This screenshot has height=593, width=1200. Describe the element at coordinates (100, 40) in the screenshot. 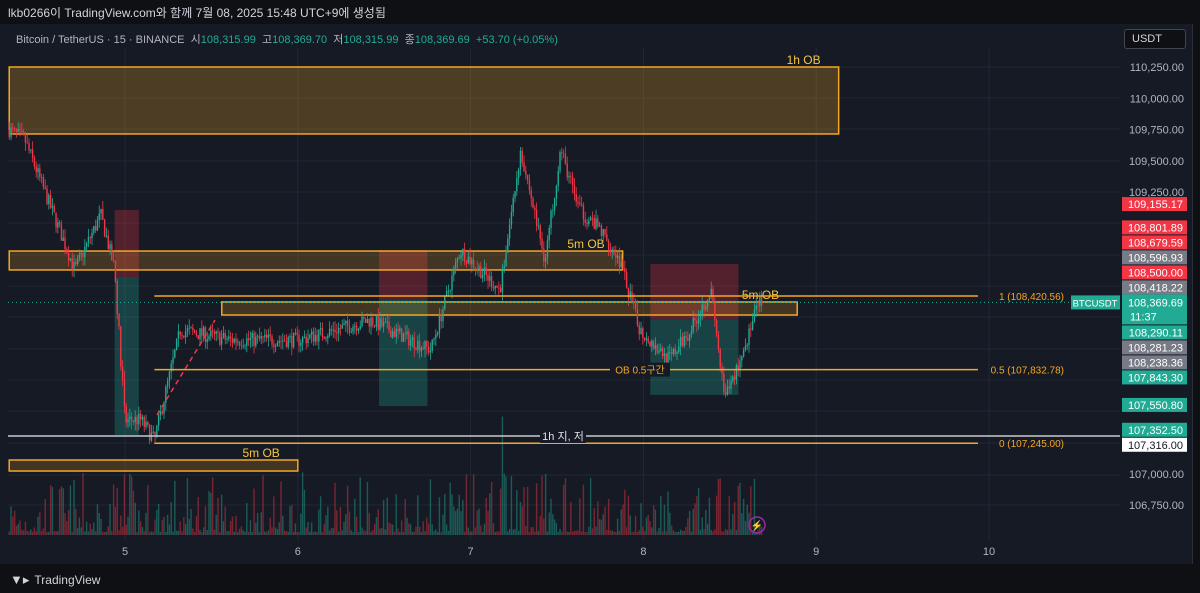

I see `symbol-name: Bitcoin / TetherUS · 15 · BINANCE` at that location.